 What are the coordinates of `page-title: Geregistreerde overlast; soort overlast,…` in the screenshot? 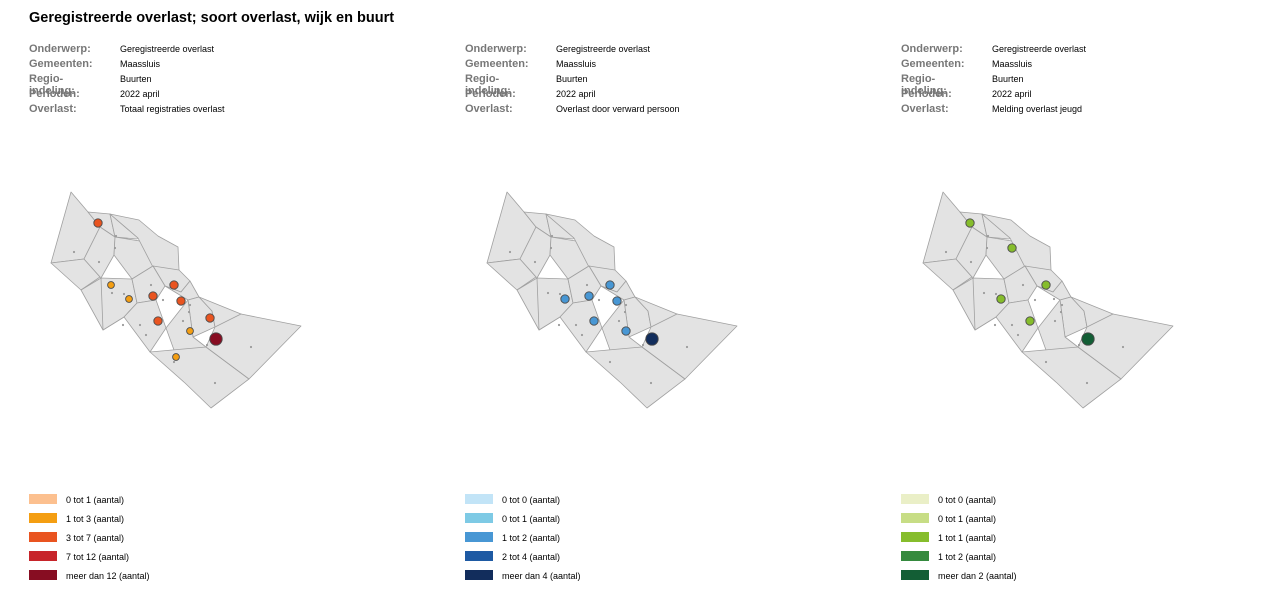 It's located at (212, 18).